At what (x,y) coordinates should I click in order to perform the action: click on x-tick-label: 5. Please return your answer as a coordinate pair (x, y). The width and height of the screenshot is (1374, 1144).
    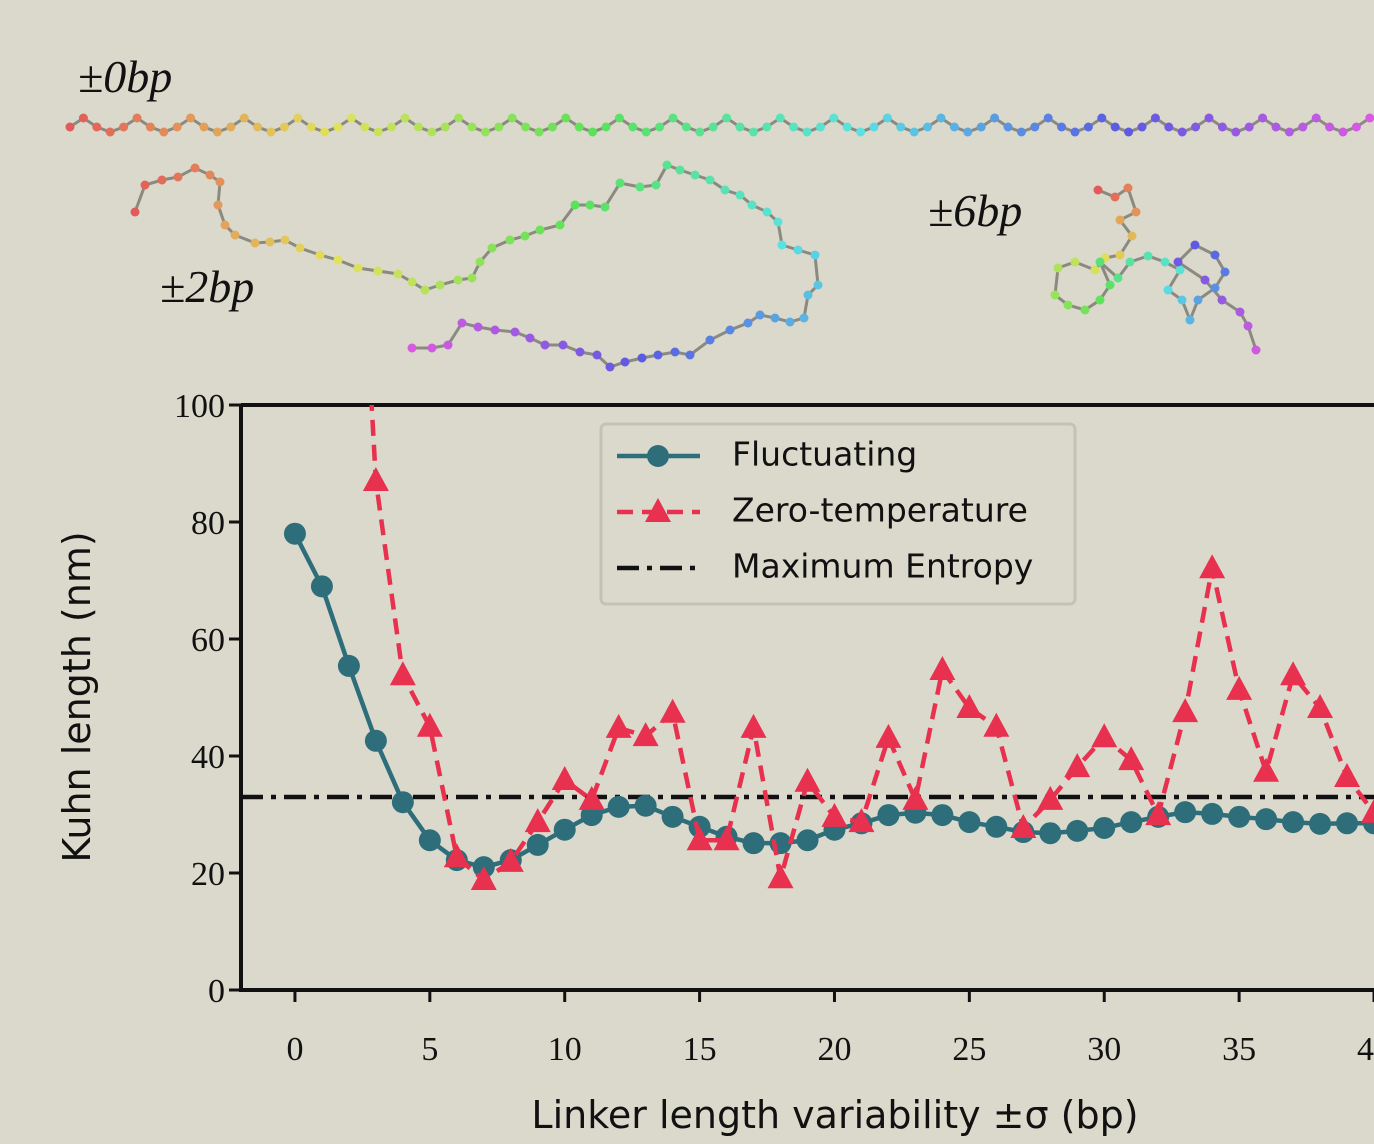
    Looking at the image, I should click on (429, 1049).